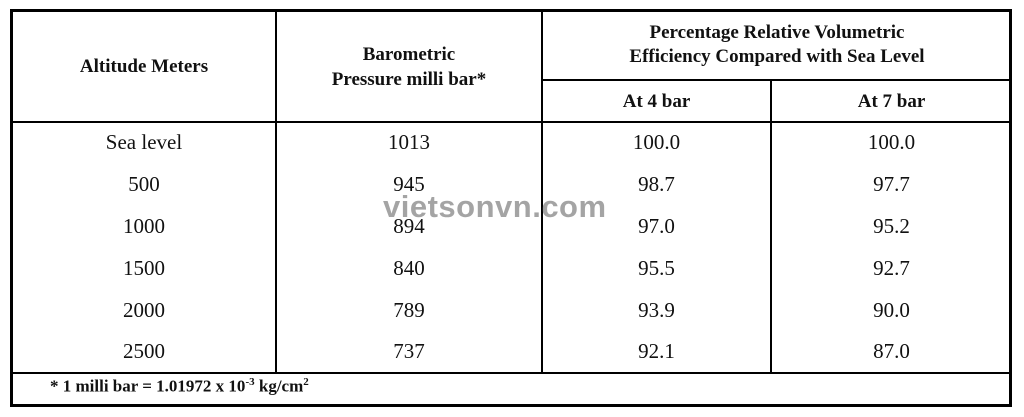  Describe the element at coordinates (144, 226) in the screenshot. I see `cell-altitude: 1000` at that location.